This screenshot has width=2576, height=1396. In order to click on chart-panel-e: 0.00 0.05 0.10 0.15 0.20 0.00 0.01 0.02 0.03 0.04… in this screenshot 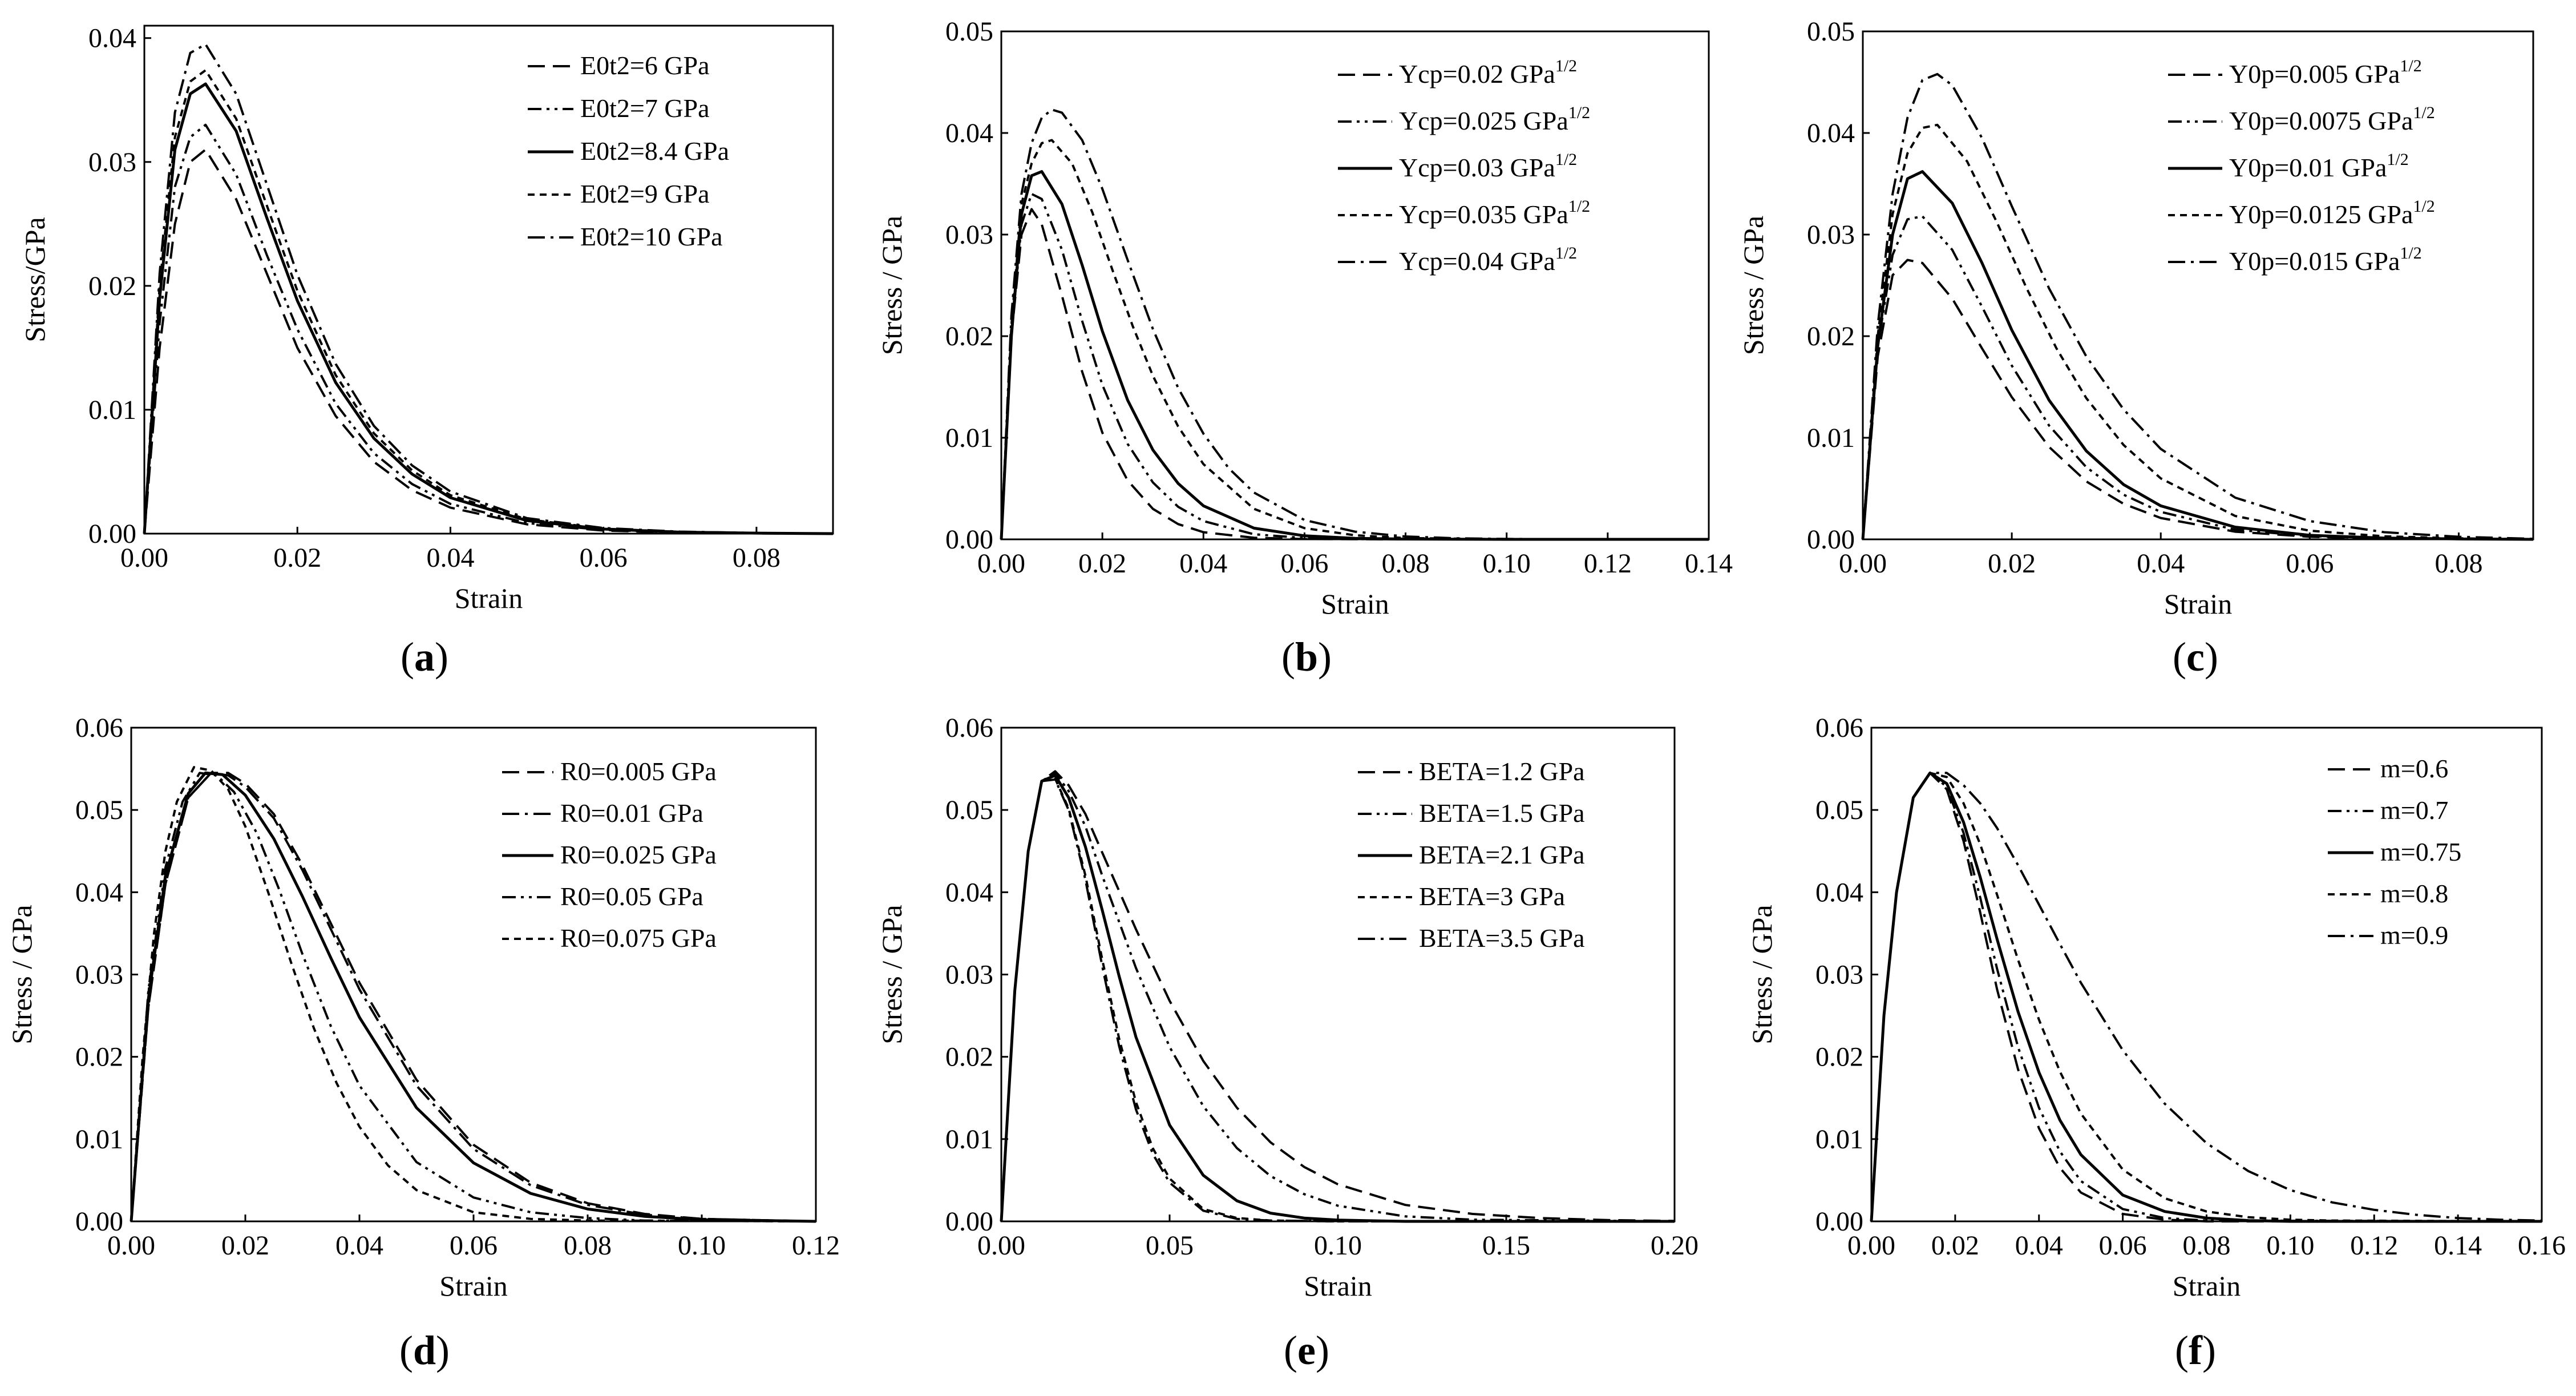, I will do `click(1287, 1007)`.